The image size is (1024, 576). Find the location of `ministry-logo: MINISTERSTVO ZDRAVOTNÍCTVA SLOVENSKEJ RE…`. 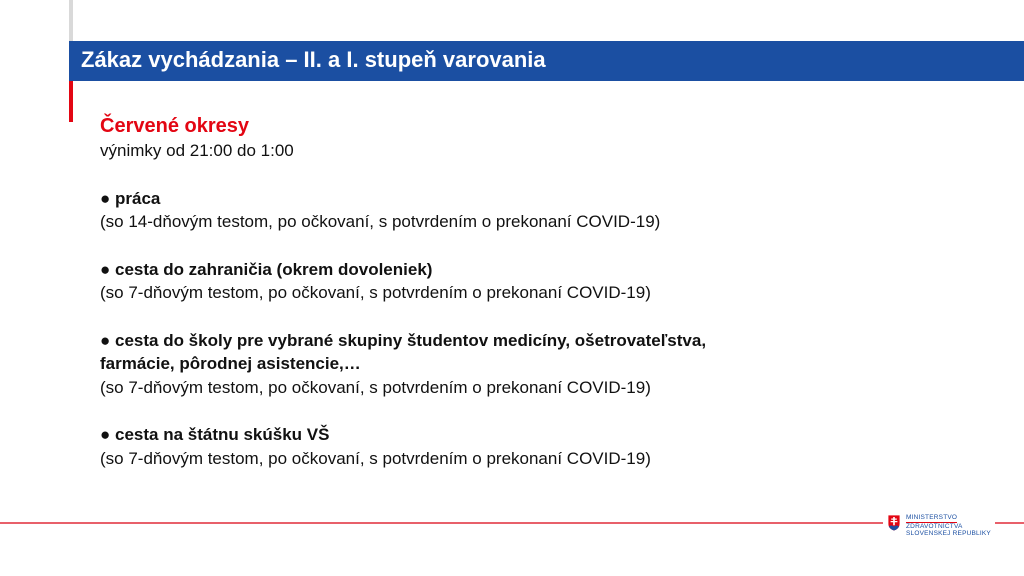

ministry-logo: MINISTERSTVO ZDRAVOTNÍCTVA SLOVENSKEJ RE… is located at coordinates (939, 526).